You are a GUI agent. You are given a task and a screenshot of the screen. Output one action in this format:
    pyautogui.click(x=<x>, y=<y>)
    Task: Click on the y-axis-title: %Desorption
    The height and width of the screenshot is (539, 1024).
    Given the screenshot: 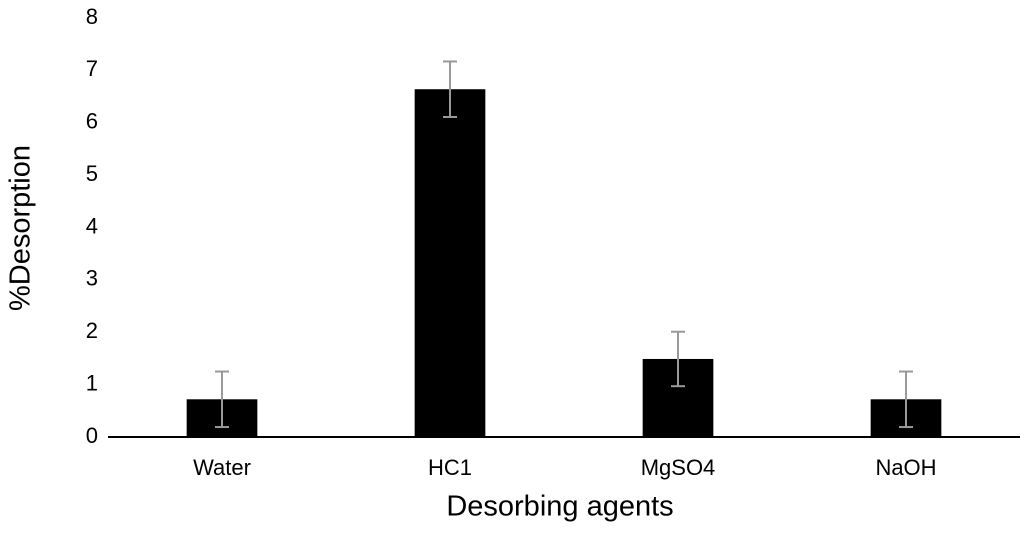 What is the action you would take?
    pyautogui.click(x=21, y=228)
    